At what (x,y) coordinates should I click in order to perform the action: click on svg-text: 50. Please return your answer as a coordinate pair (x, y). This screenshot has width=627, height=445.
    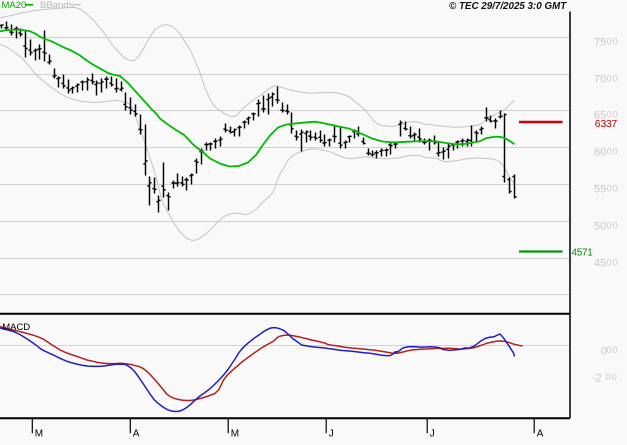
    Looking at the image, I should click on (600, 227).